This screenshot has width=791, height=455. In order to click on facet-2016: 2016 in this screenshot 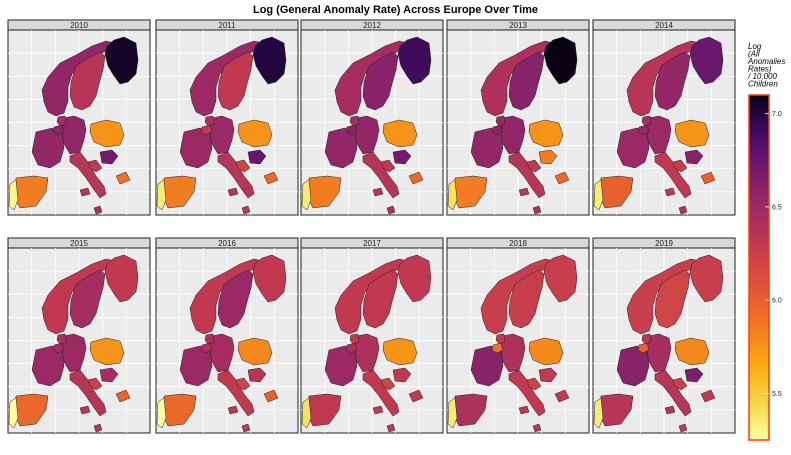, I will do `click(227, 335)`.